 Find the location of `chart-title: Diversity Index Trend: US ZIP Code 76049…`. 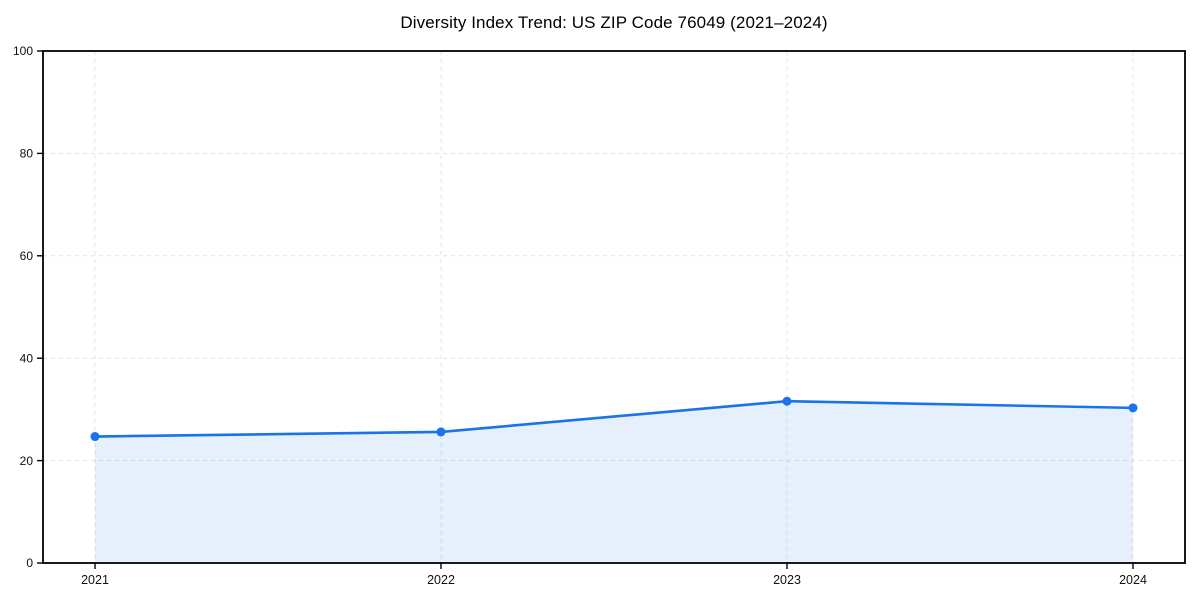

chart-title: Diversity Index Trend: US ZIP Code 76049… is located at coordinates (614, 22).